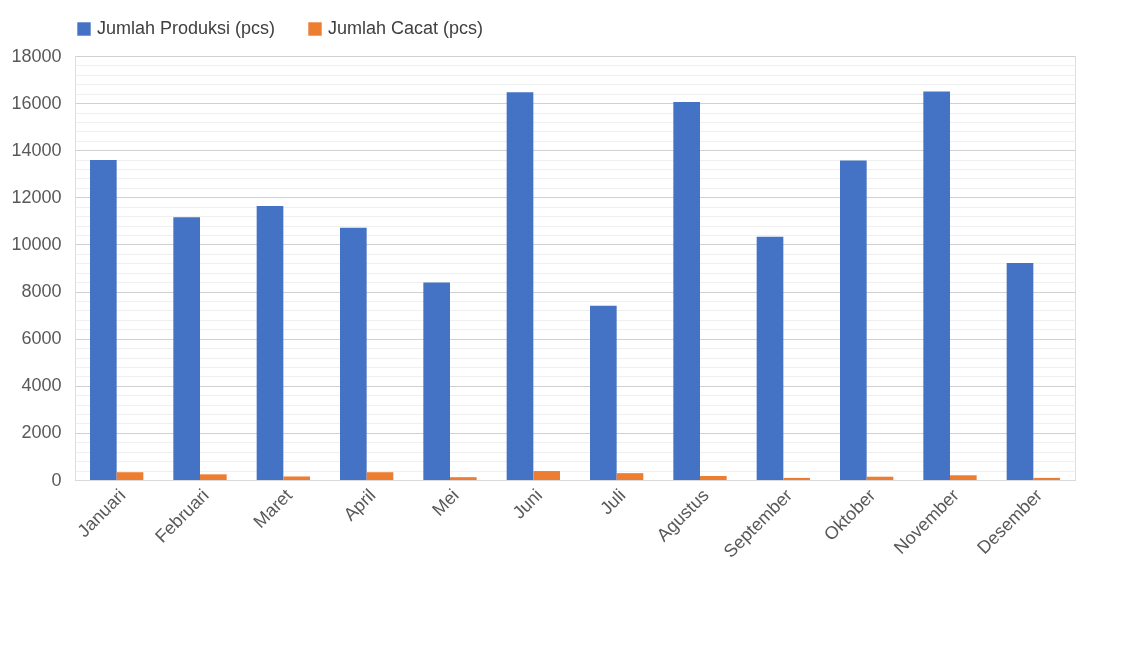  What do you see at coordinates (41, 291) in the screenshot?
I see `y-tick-label: 8000` at bounding box center [41, 291].